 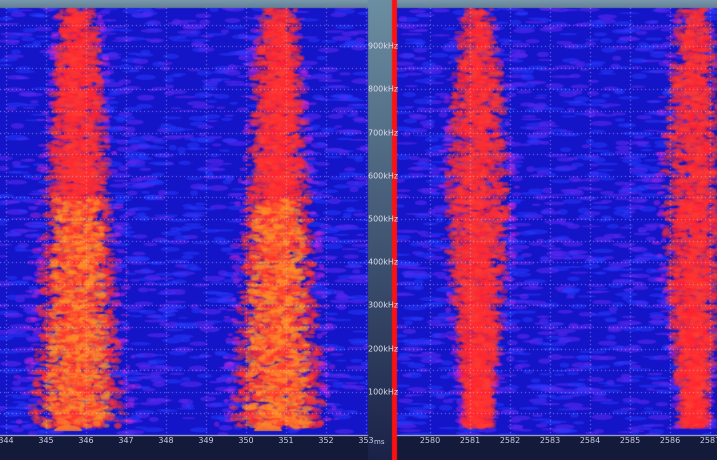 What do you see at coordinates (383, 349) in the screenshot?
I see `y-tick-label: 200kHz` at bounding box center [383, 349].